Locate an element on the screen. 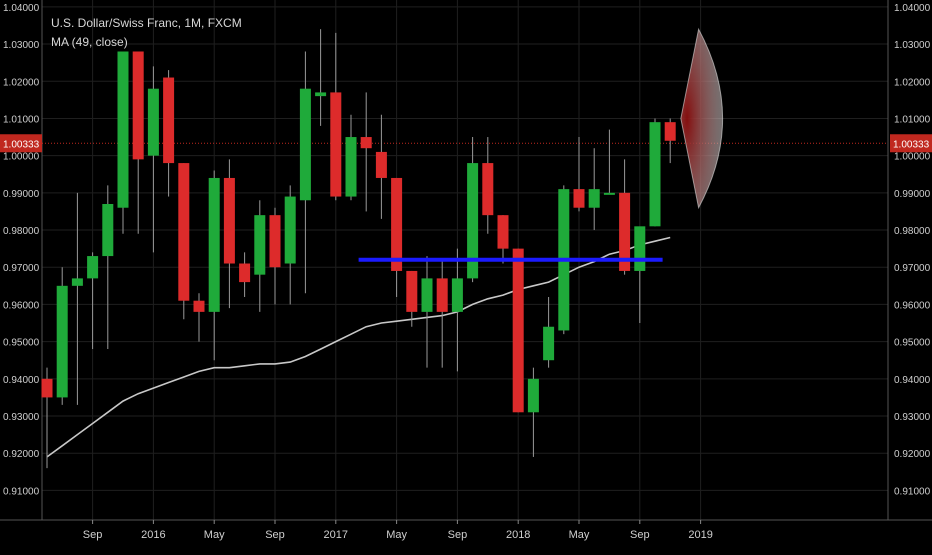  y-tick-label-left: 0.91000 is located at coordinates (21, 491).